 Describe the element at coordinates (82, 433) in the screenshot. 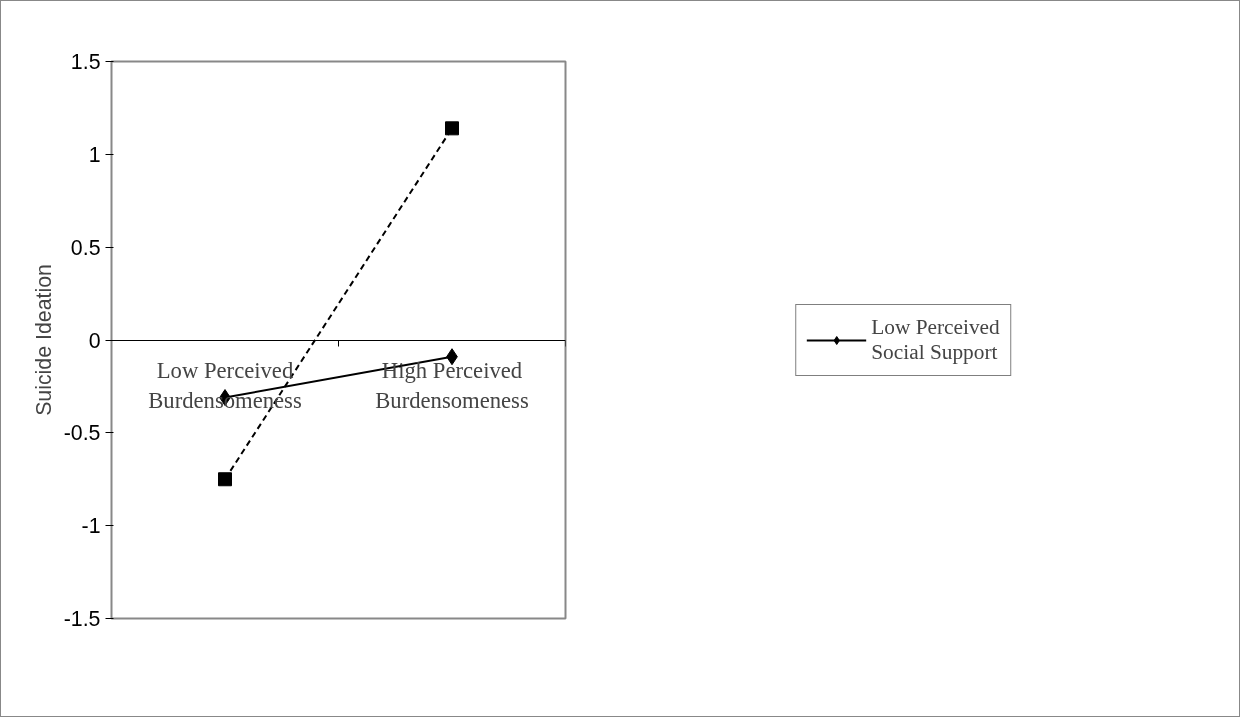

I see `y-tick-label: -0.5` at that location.